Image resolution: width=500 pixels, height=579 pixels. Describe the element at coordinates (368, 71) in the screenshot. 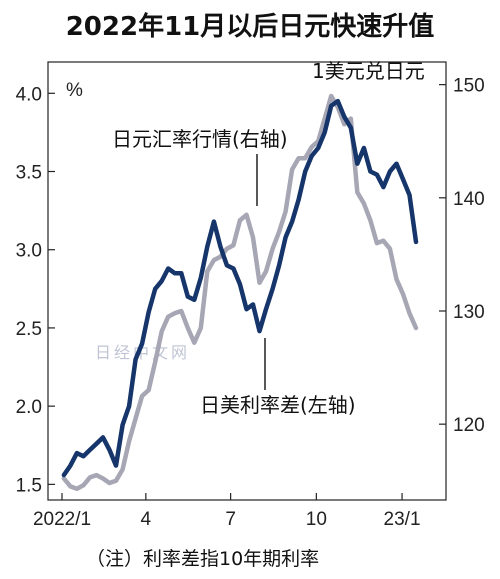

I see `annotation-usd-jpy: 1美元兑日元` at that location.